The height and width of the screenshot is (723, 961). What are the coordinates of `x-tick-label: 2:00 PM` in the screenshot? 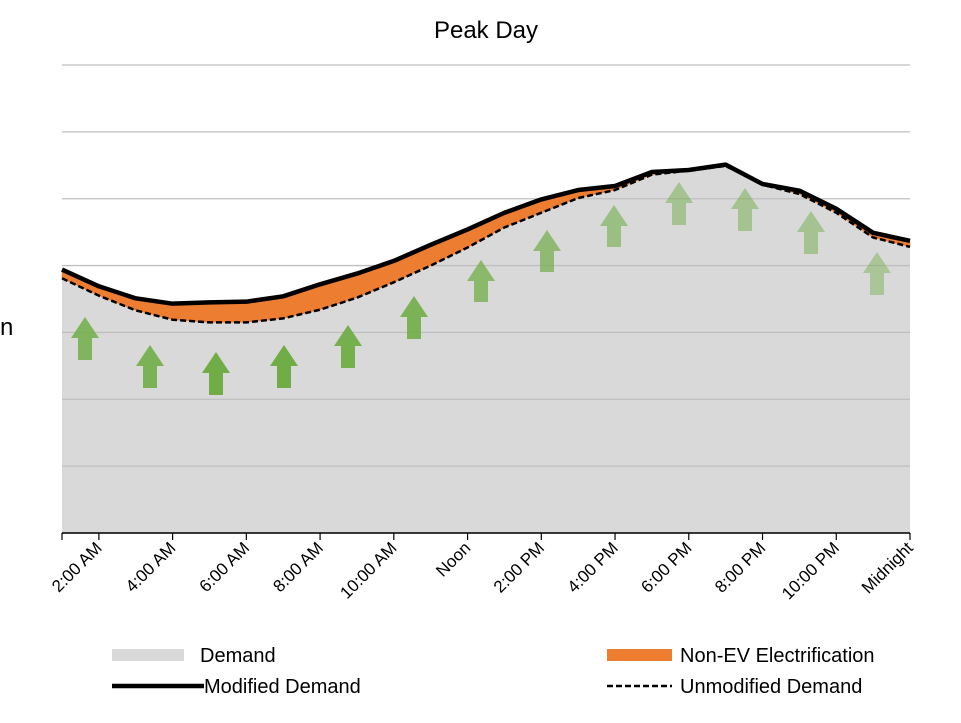 It's located at (519, 567).